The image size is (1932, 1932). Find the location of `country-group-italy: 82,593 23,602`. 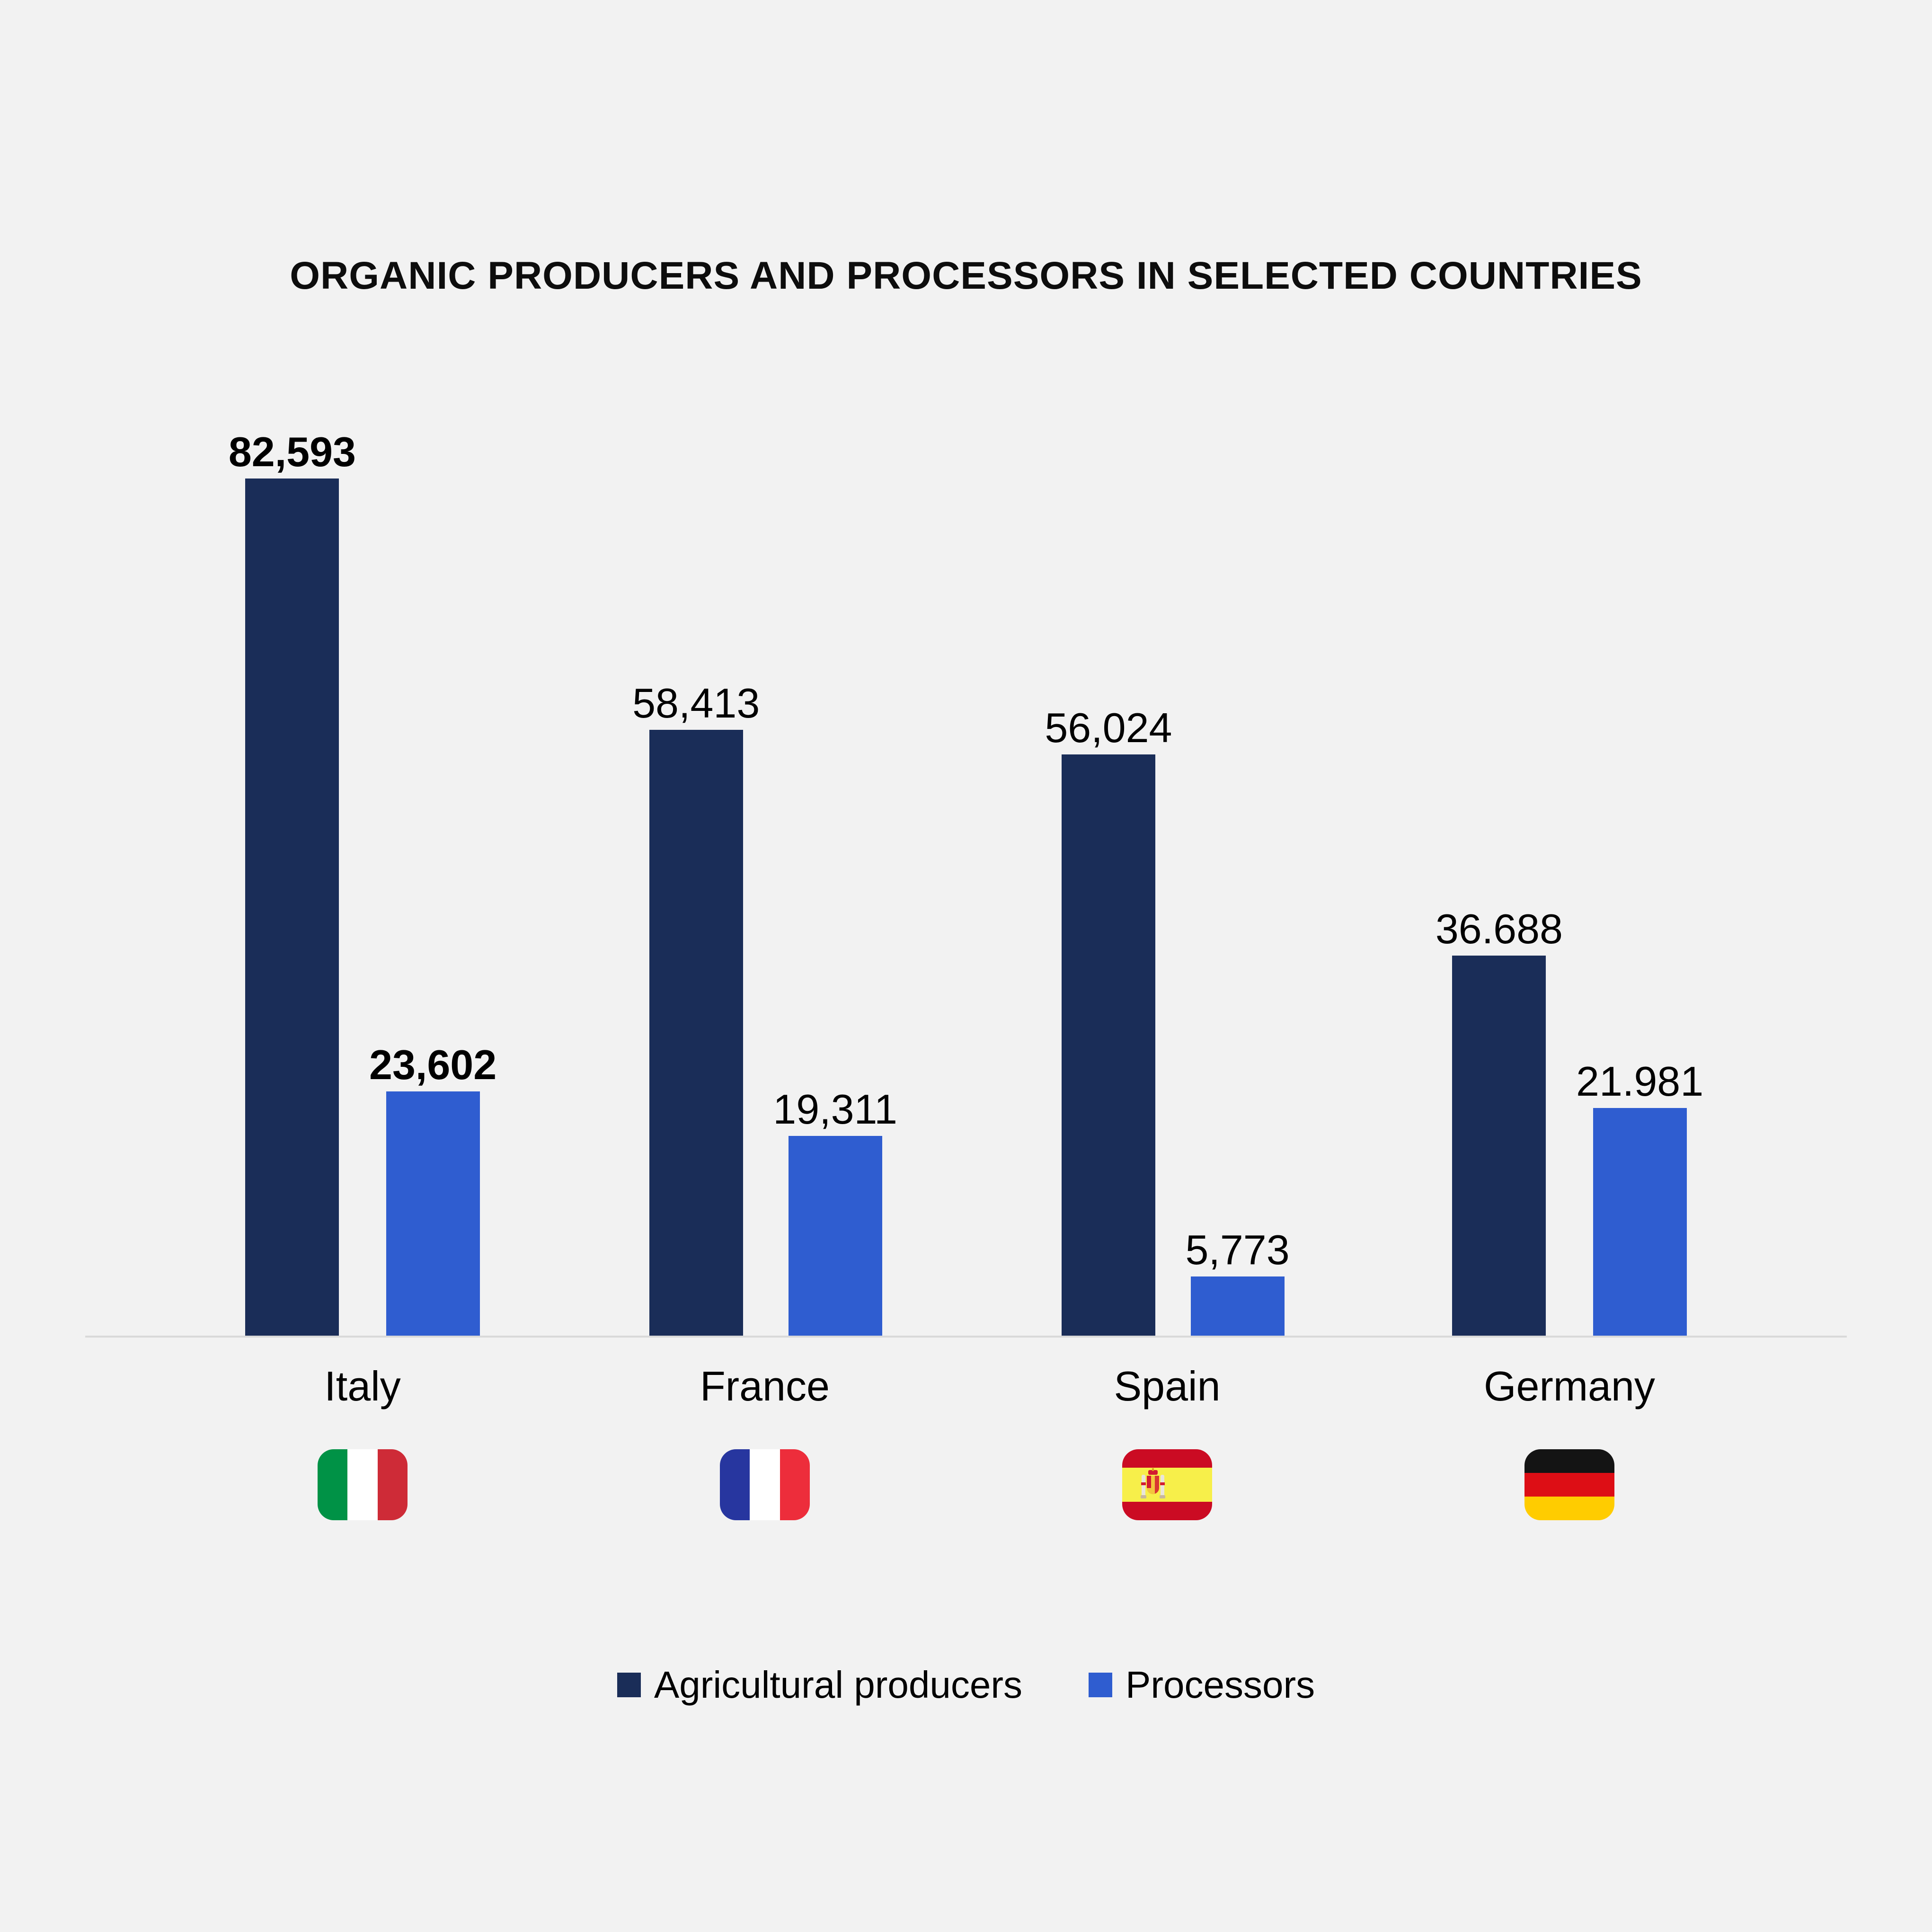

country-group-italy: 82,593 23,602 is located at coordinates (362, 872).